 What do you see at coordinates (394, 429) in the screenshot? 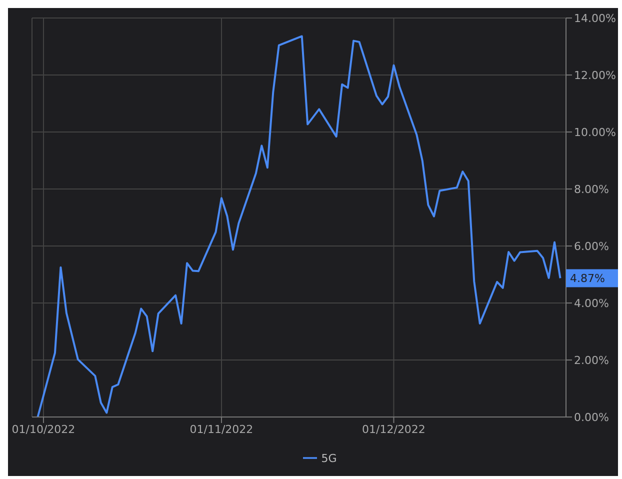
I see `x-tick-label: 01/12/2022` at bounding box center [394, 429].